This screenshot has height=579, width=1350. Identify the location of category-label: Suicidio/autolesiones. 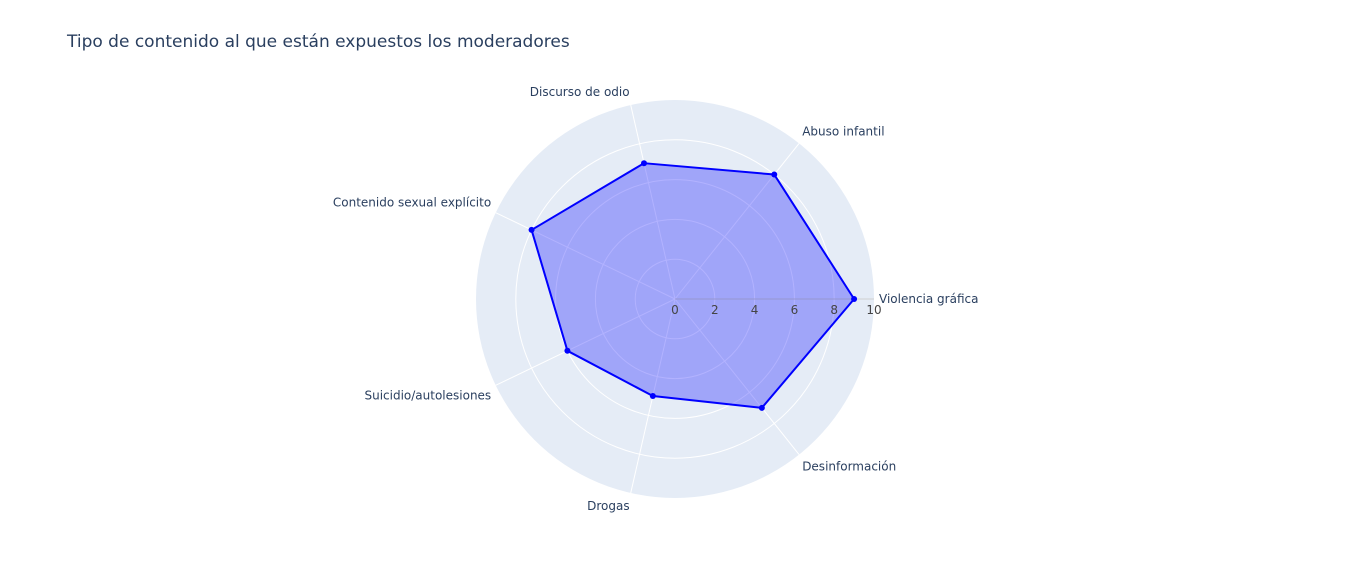
(427, 396).